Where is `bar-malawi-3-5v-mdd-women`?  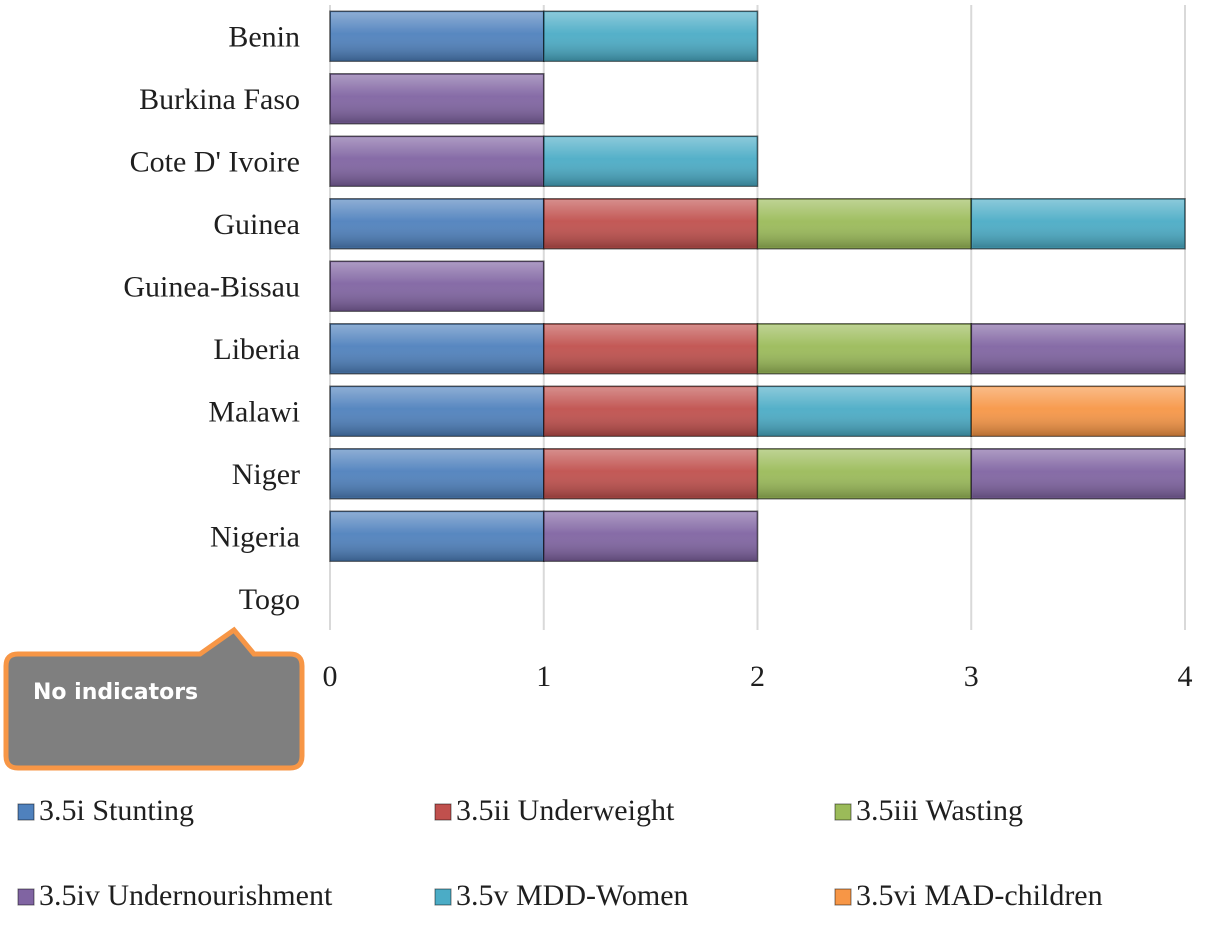
bar-malawi-3-5v-mdd-women is located at coordinates (864, 411).